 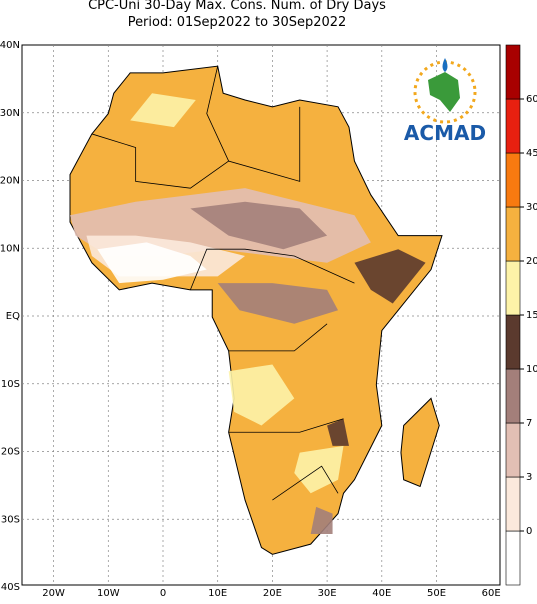 I want to click on colorbar-label: 15, so click(x=531, y=315).